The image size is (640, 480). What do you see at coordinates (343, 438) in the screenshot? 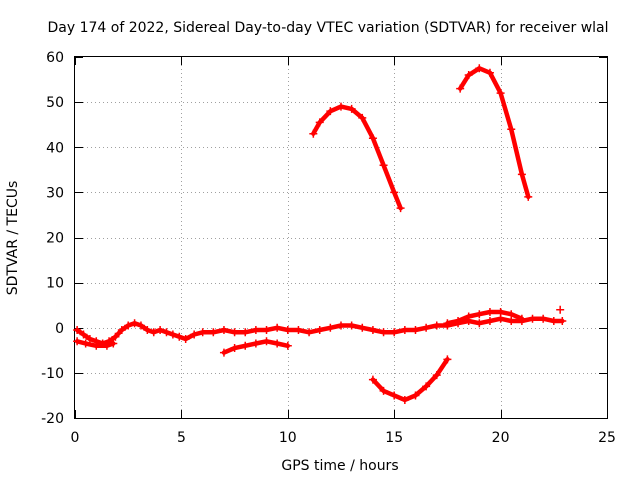
I see `x-tick-labels: 0 5 10 15 20 25` at bounding box center [343, 438].